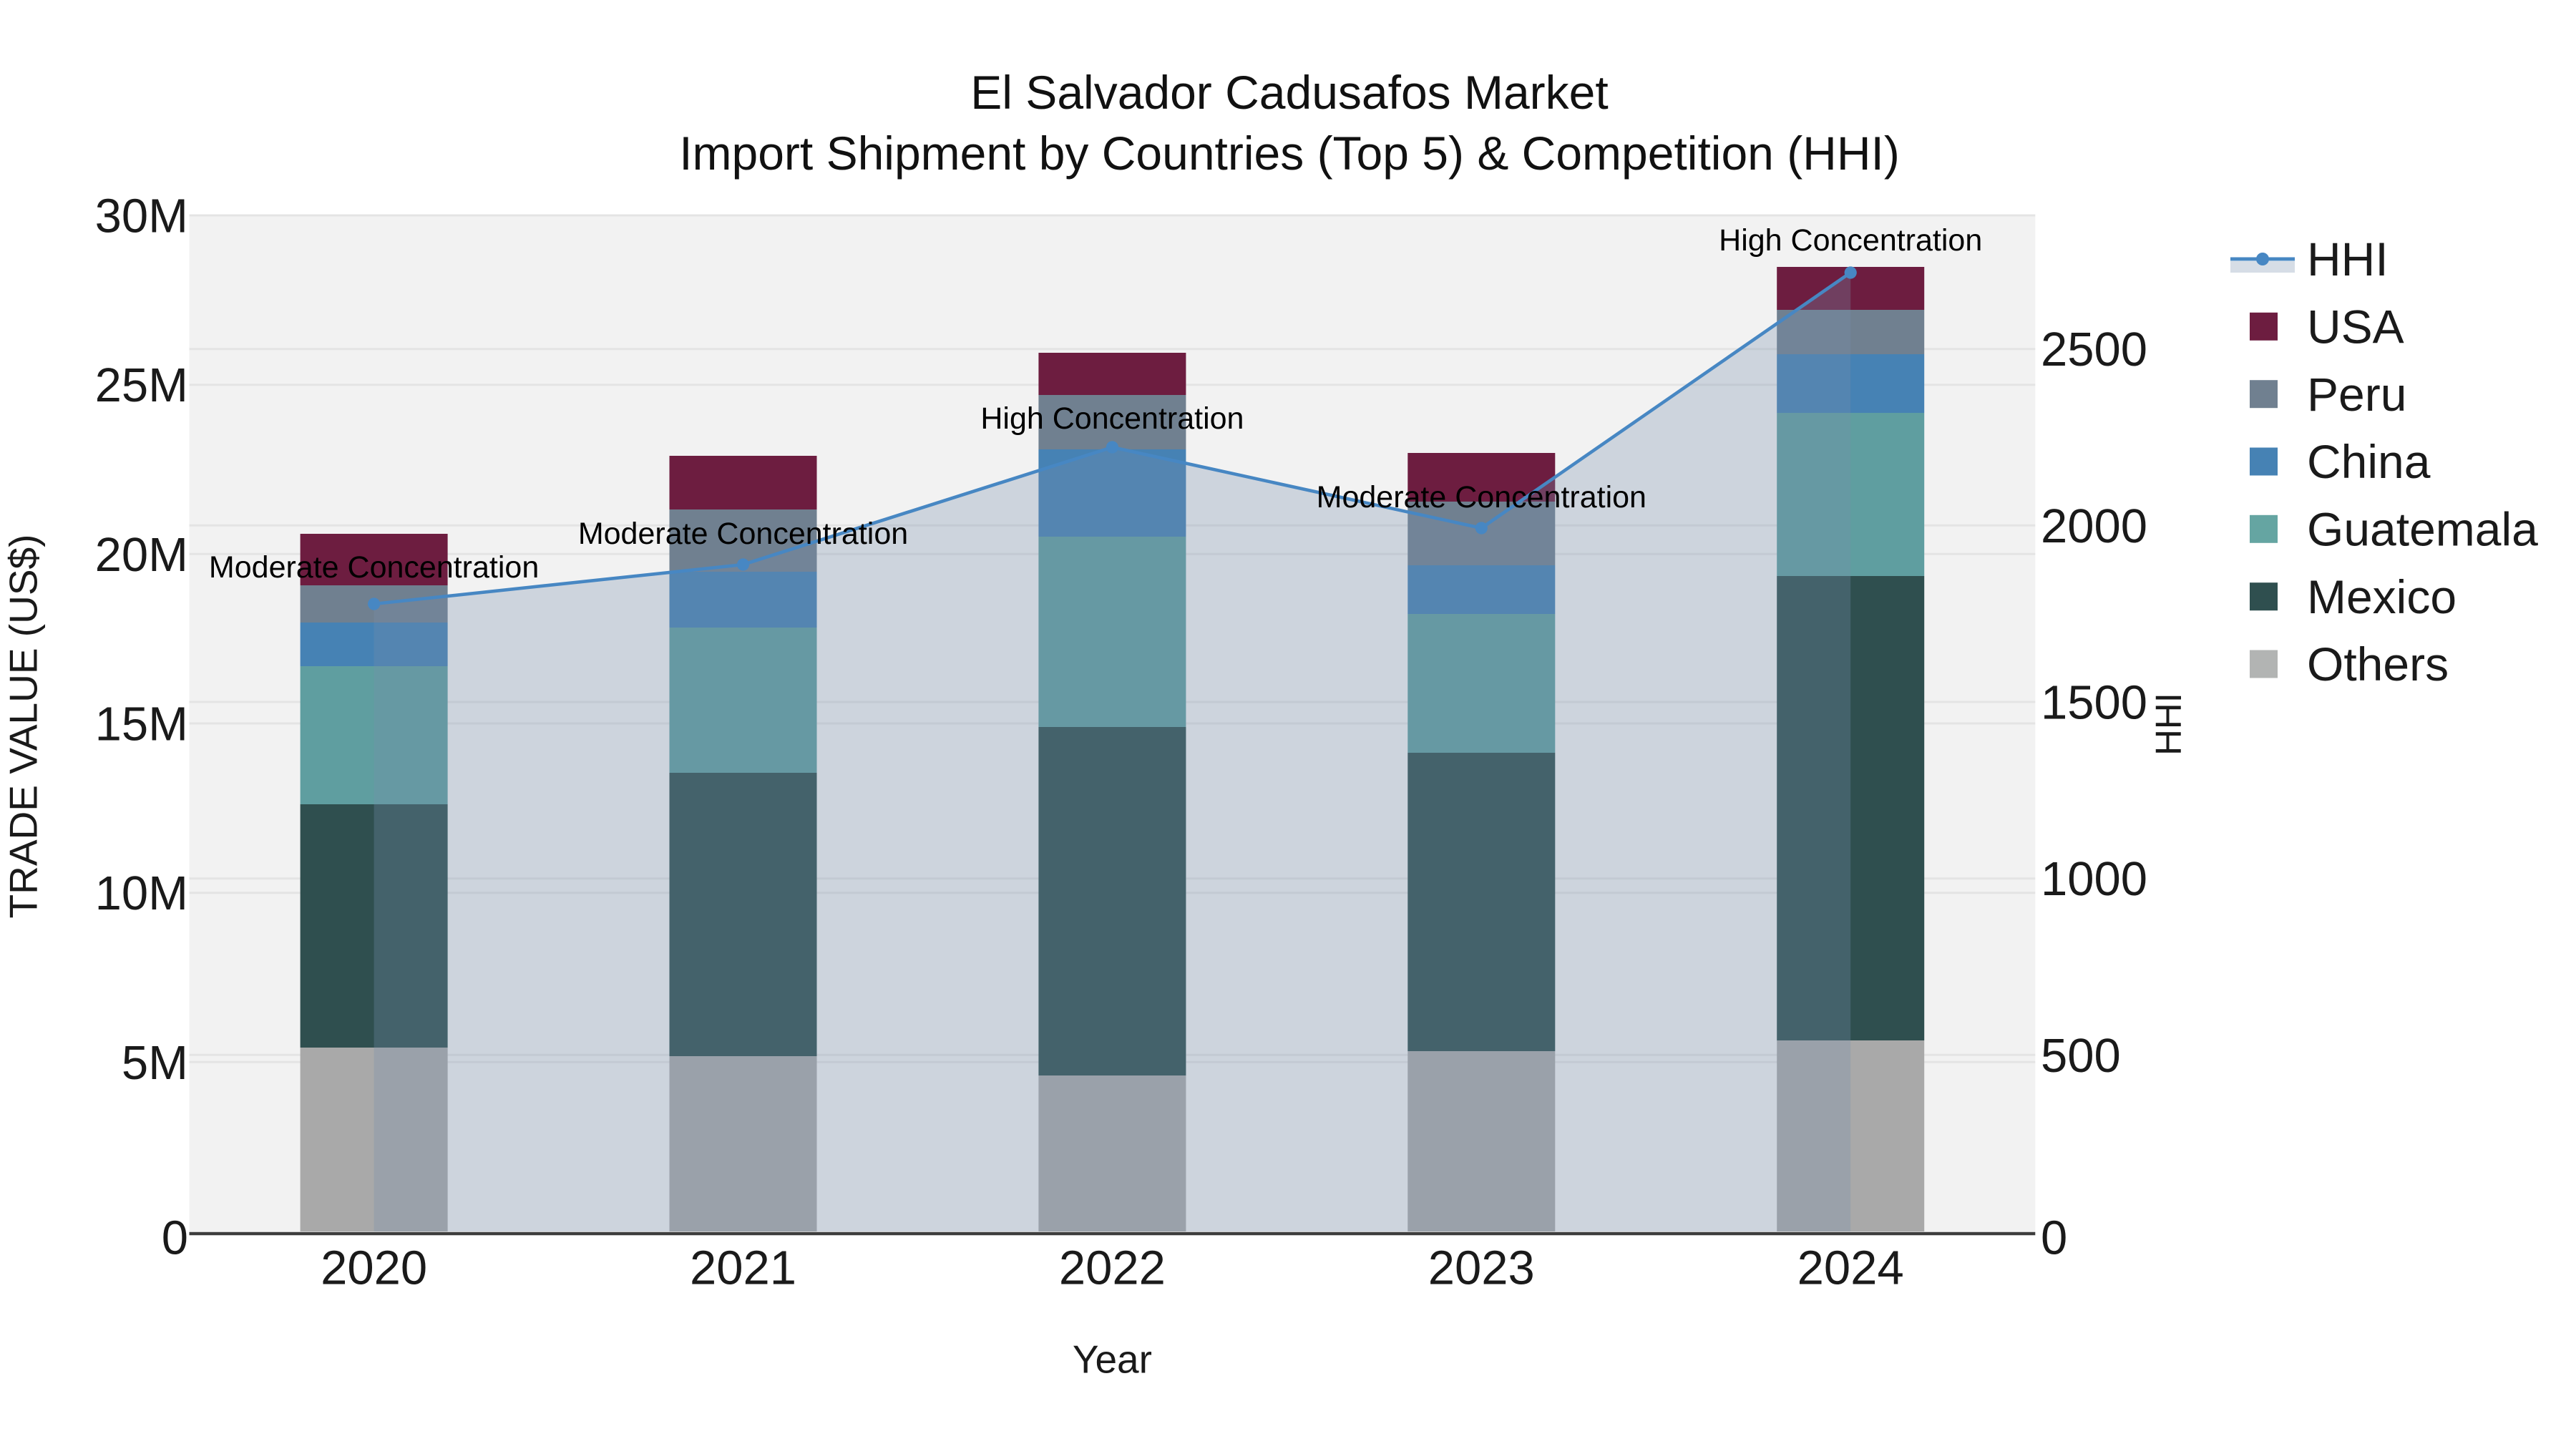 This screenshot has height=1449, width=2576. I want to click on svg-text: TRADE VALUE (US$), so click(23, 727).